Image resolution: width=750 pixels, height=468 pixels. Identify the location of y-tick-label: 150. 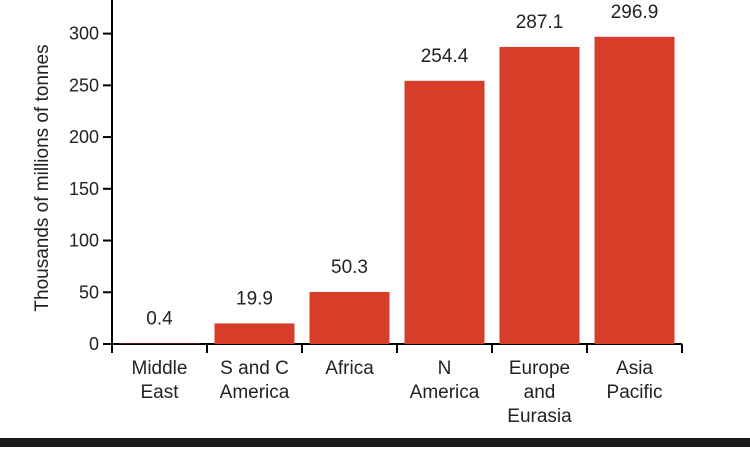
(84, 189).